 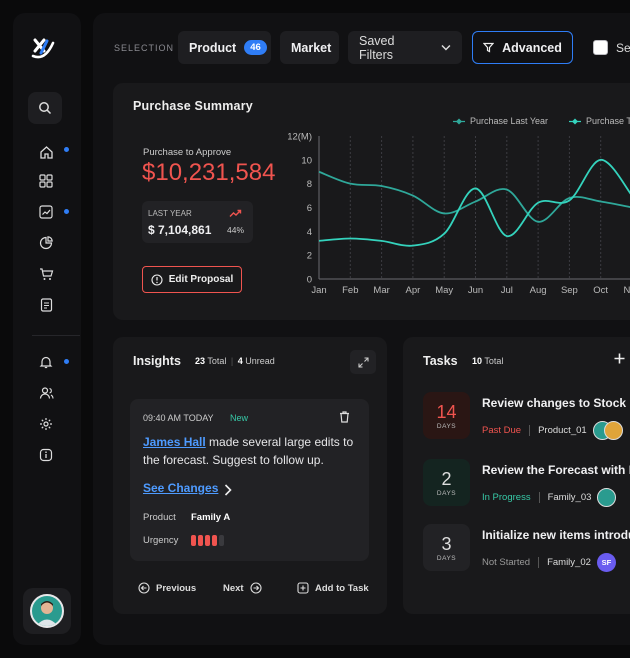 I want to click on add-task-plus-icon, so click(x=619, y=358).